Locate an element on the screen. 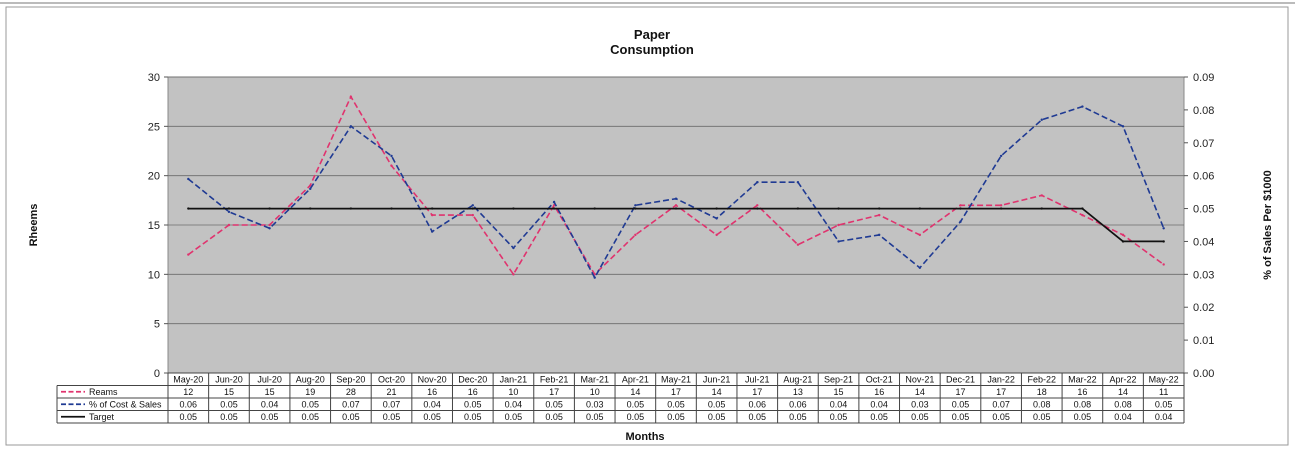  x-tick-label: Jan-21 is located at coordinates (514, 380).